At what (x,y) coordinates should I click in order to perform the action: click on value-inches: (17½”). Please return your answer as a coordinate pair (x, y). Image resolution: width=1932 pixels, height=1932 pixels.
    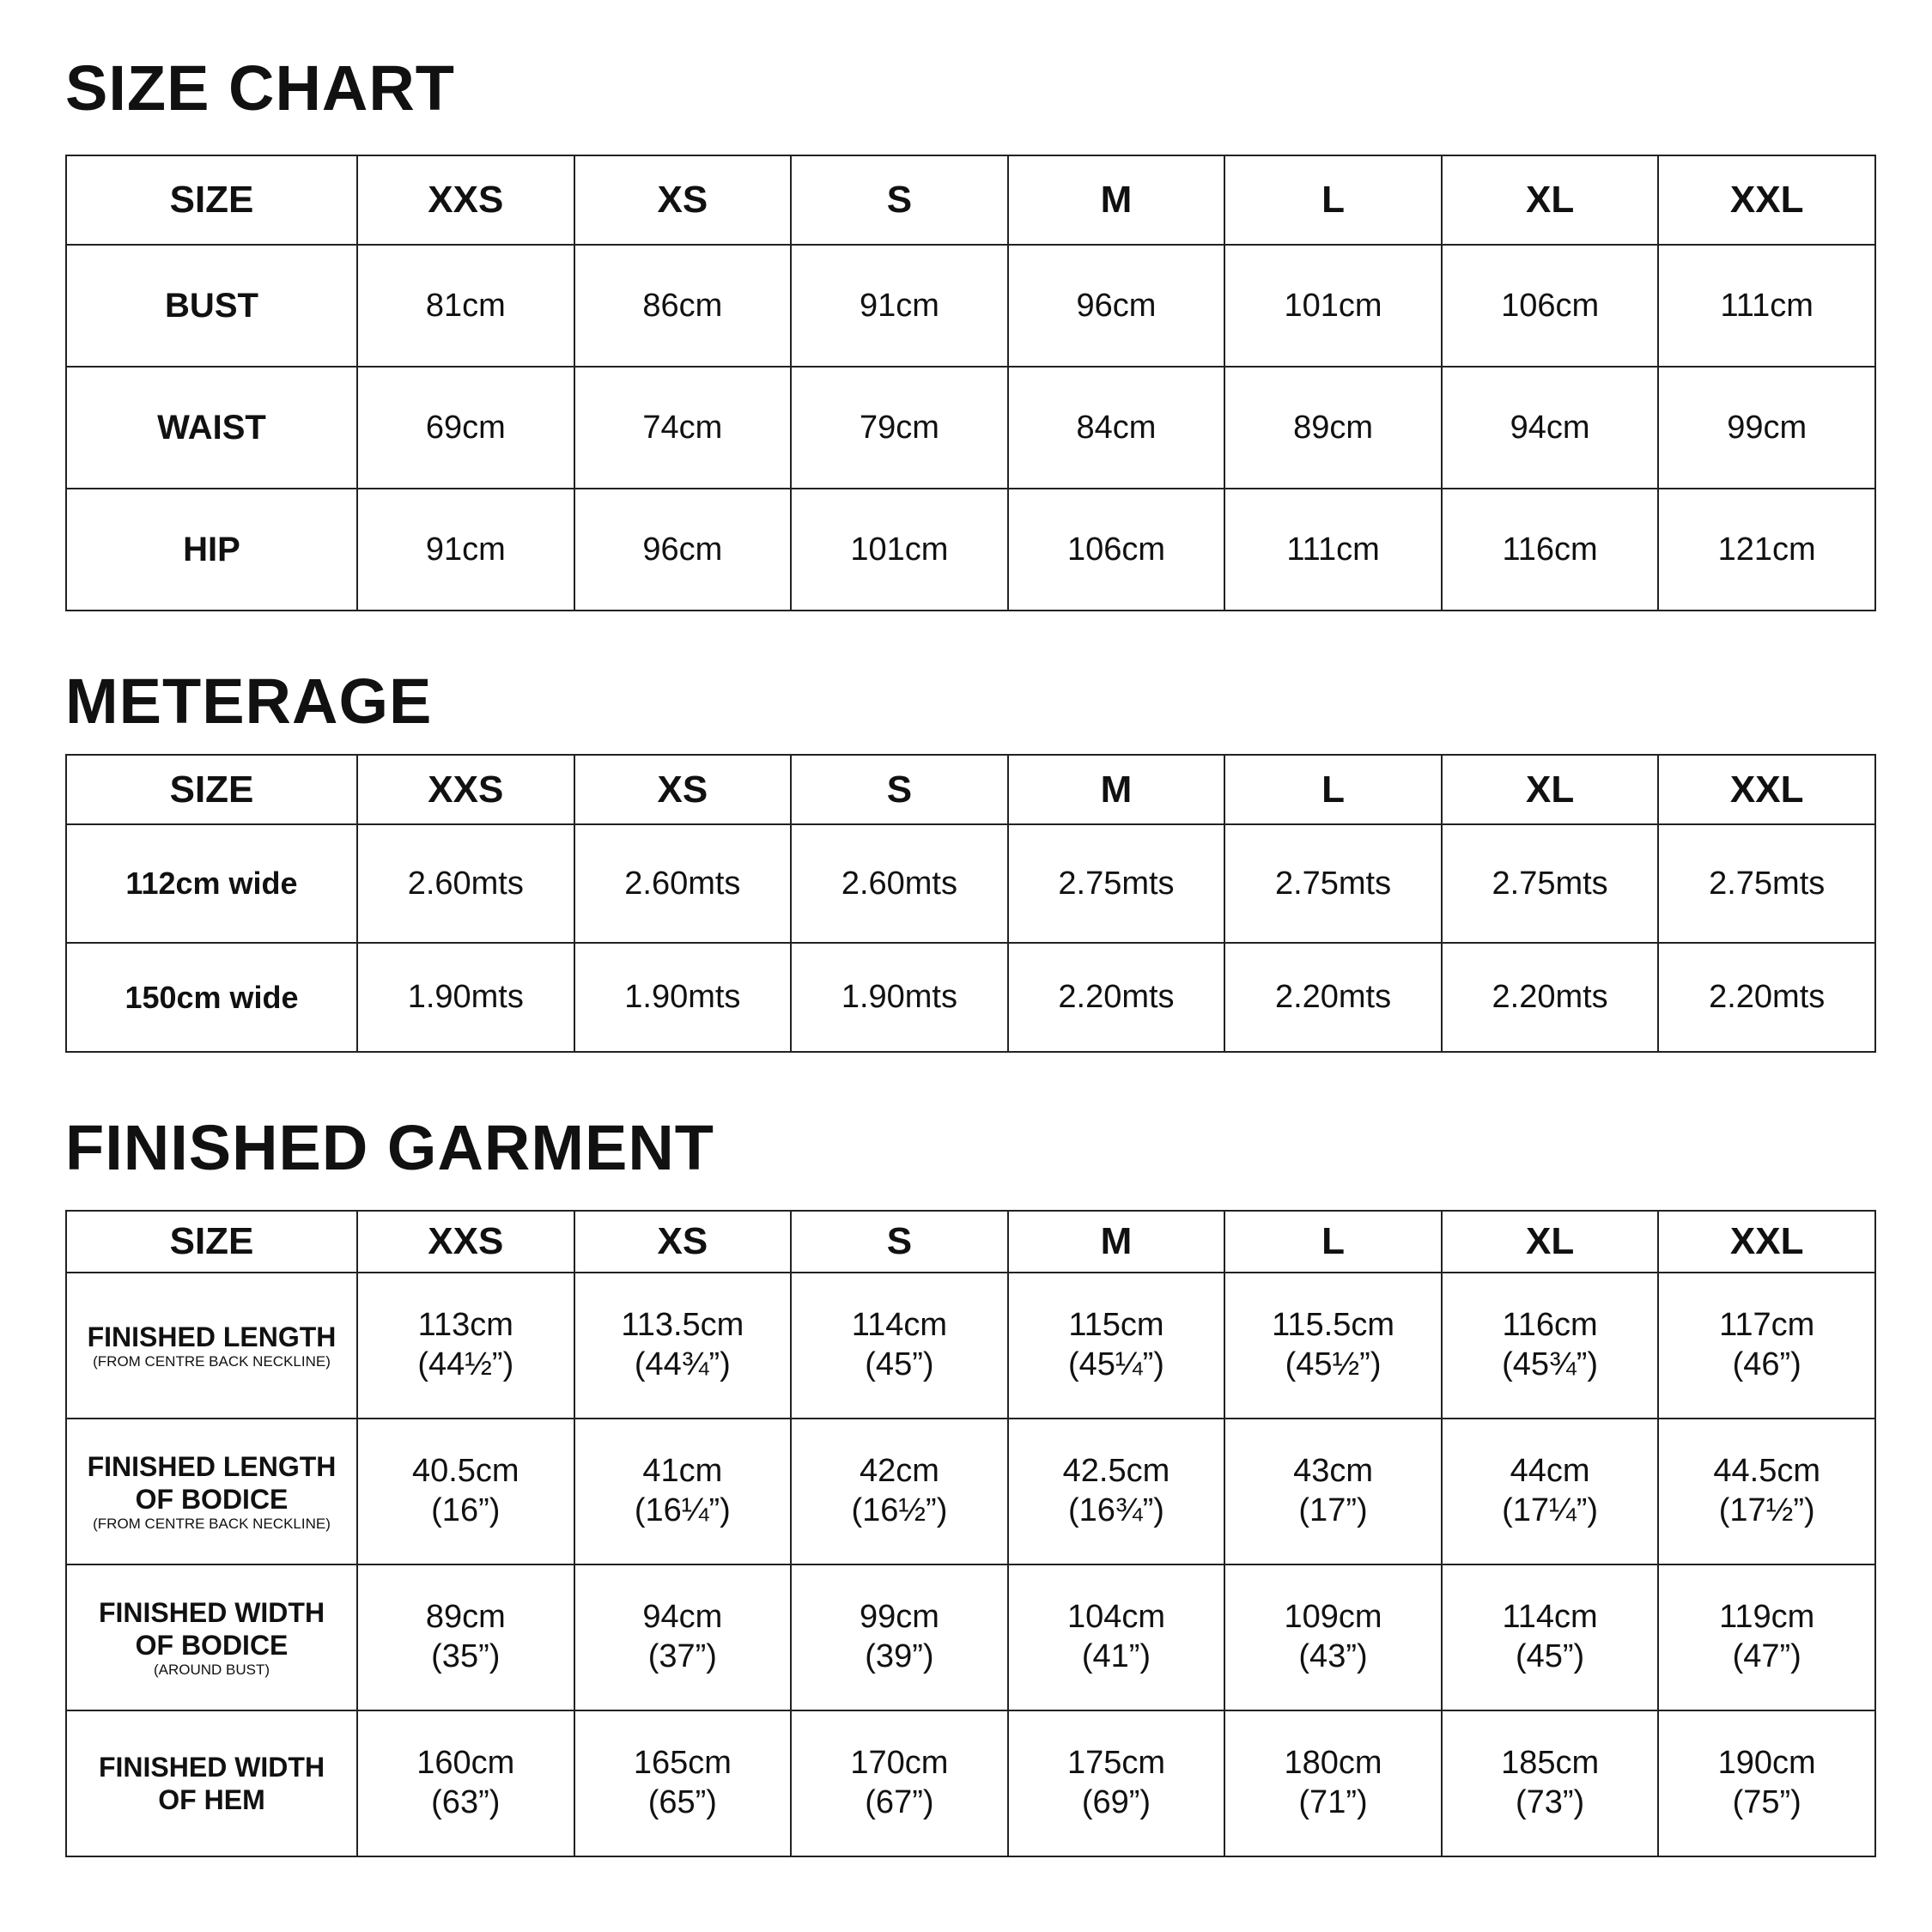
    Looking at the image, I should click on (1767, 1510).